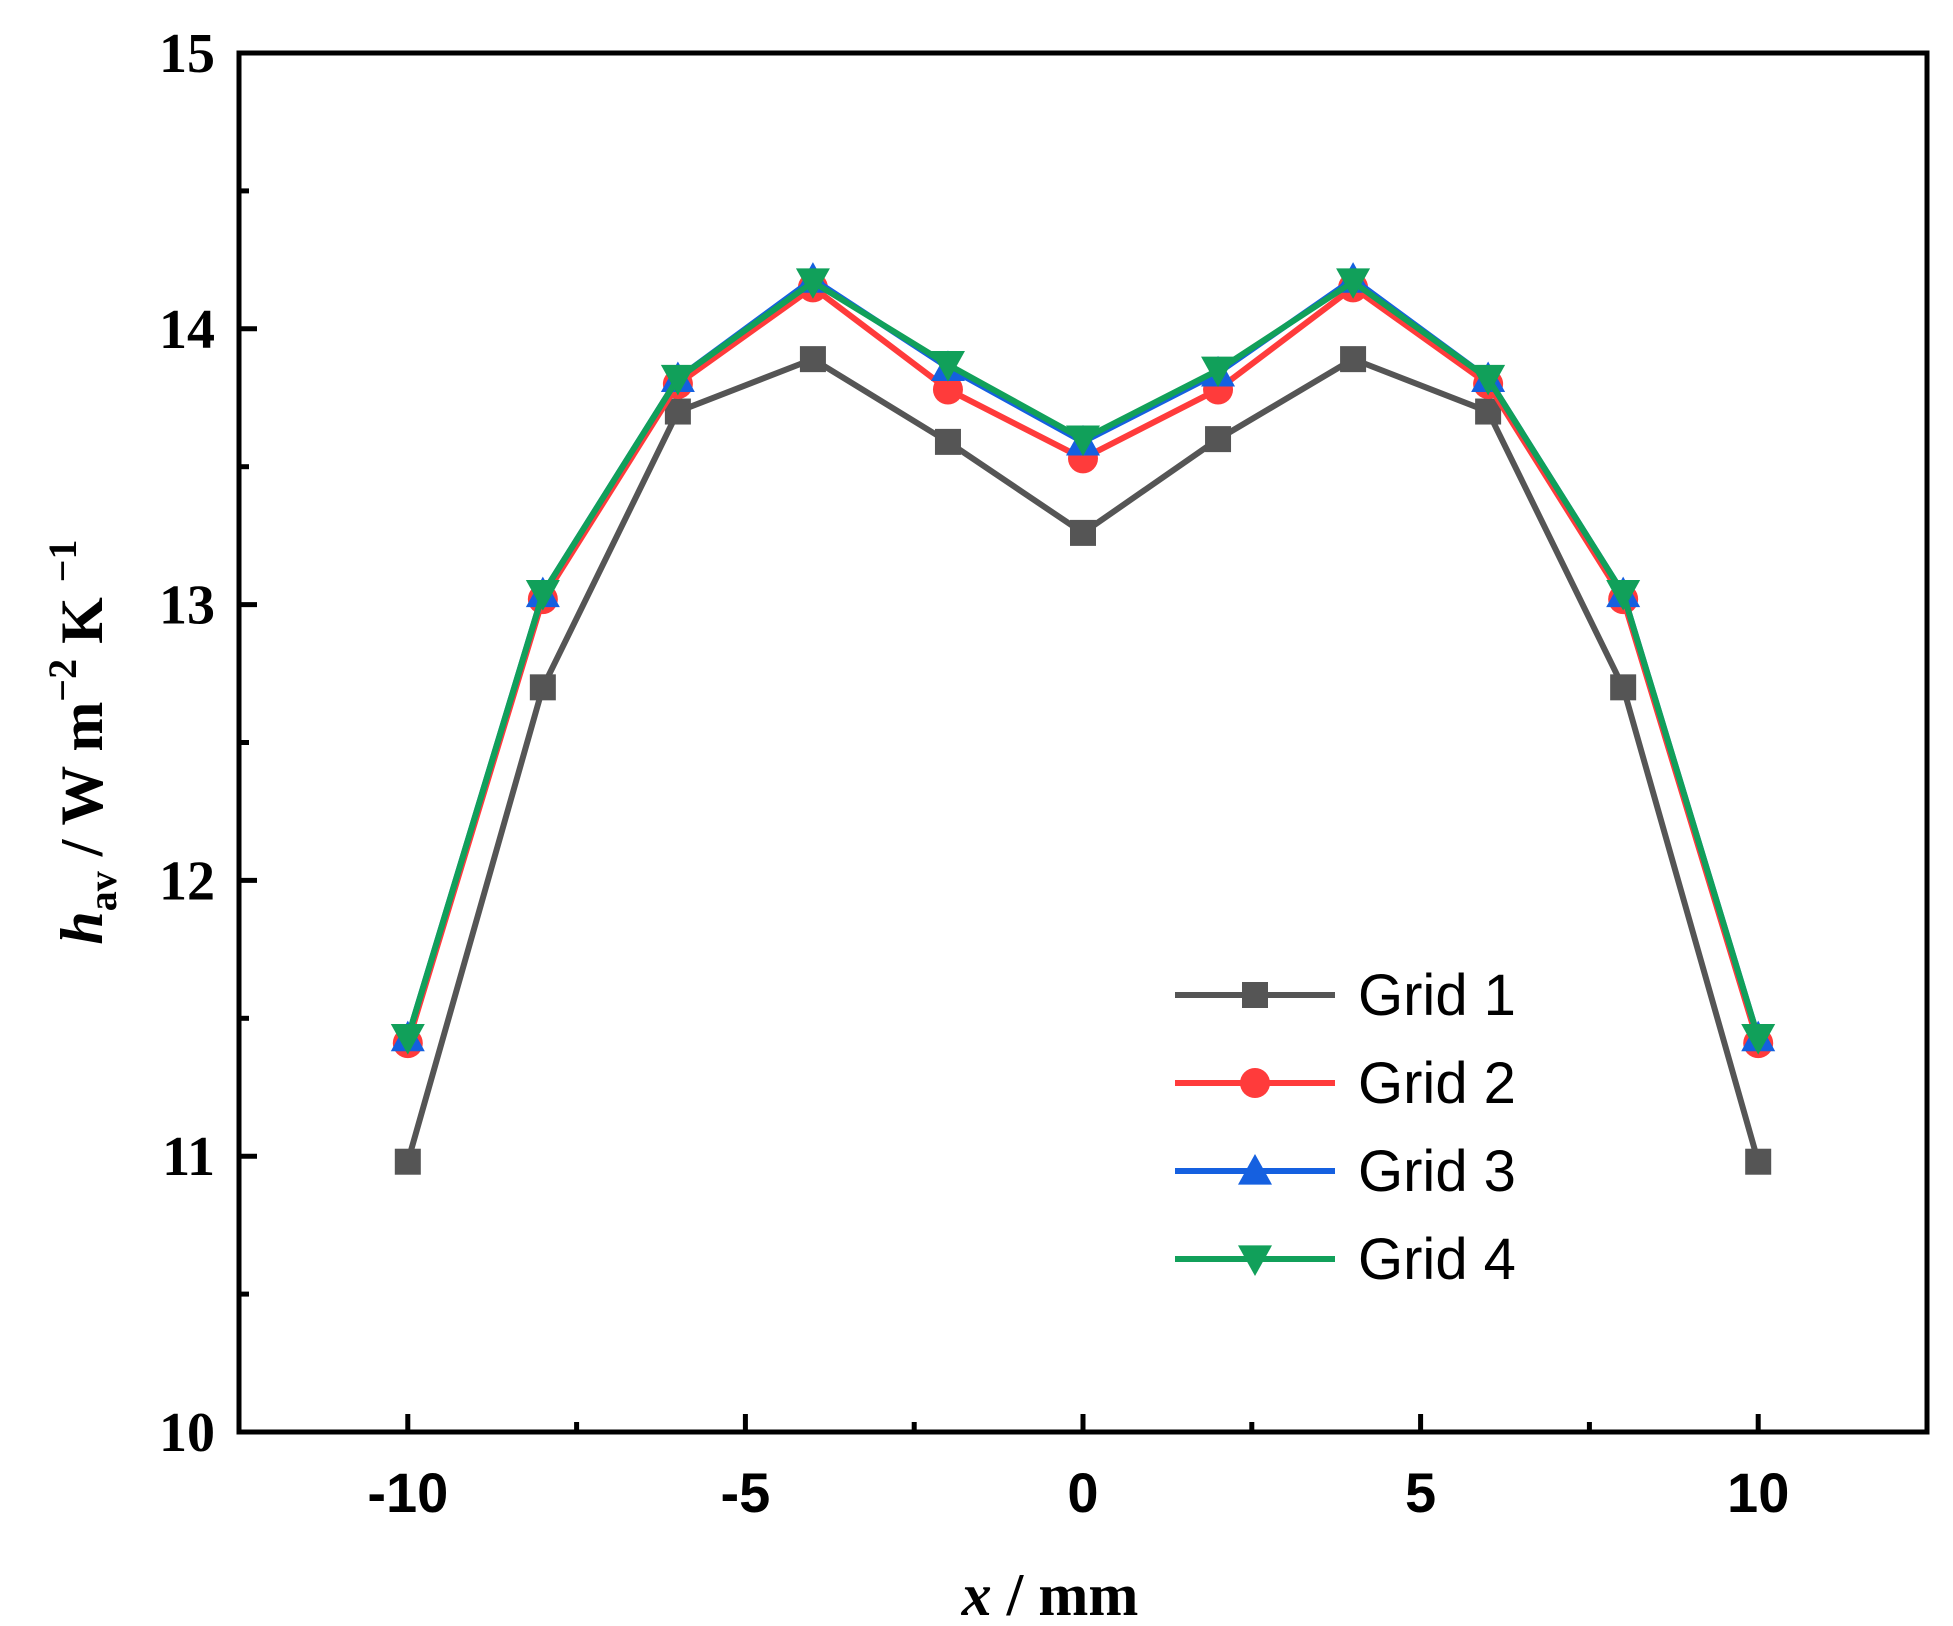 The width and height of the screenshot is (1953, 1626). What do you see at coordinates (976, 1594) in the screenshot?
I see `x-axis-var: x` at bounding box center [976, 1594].